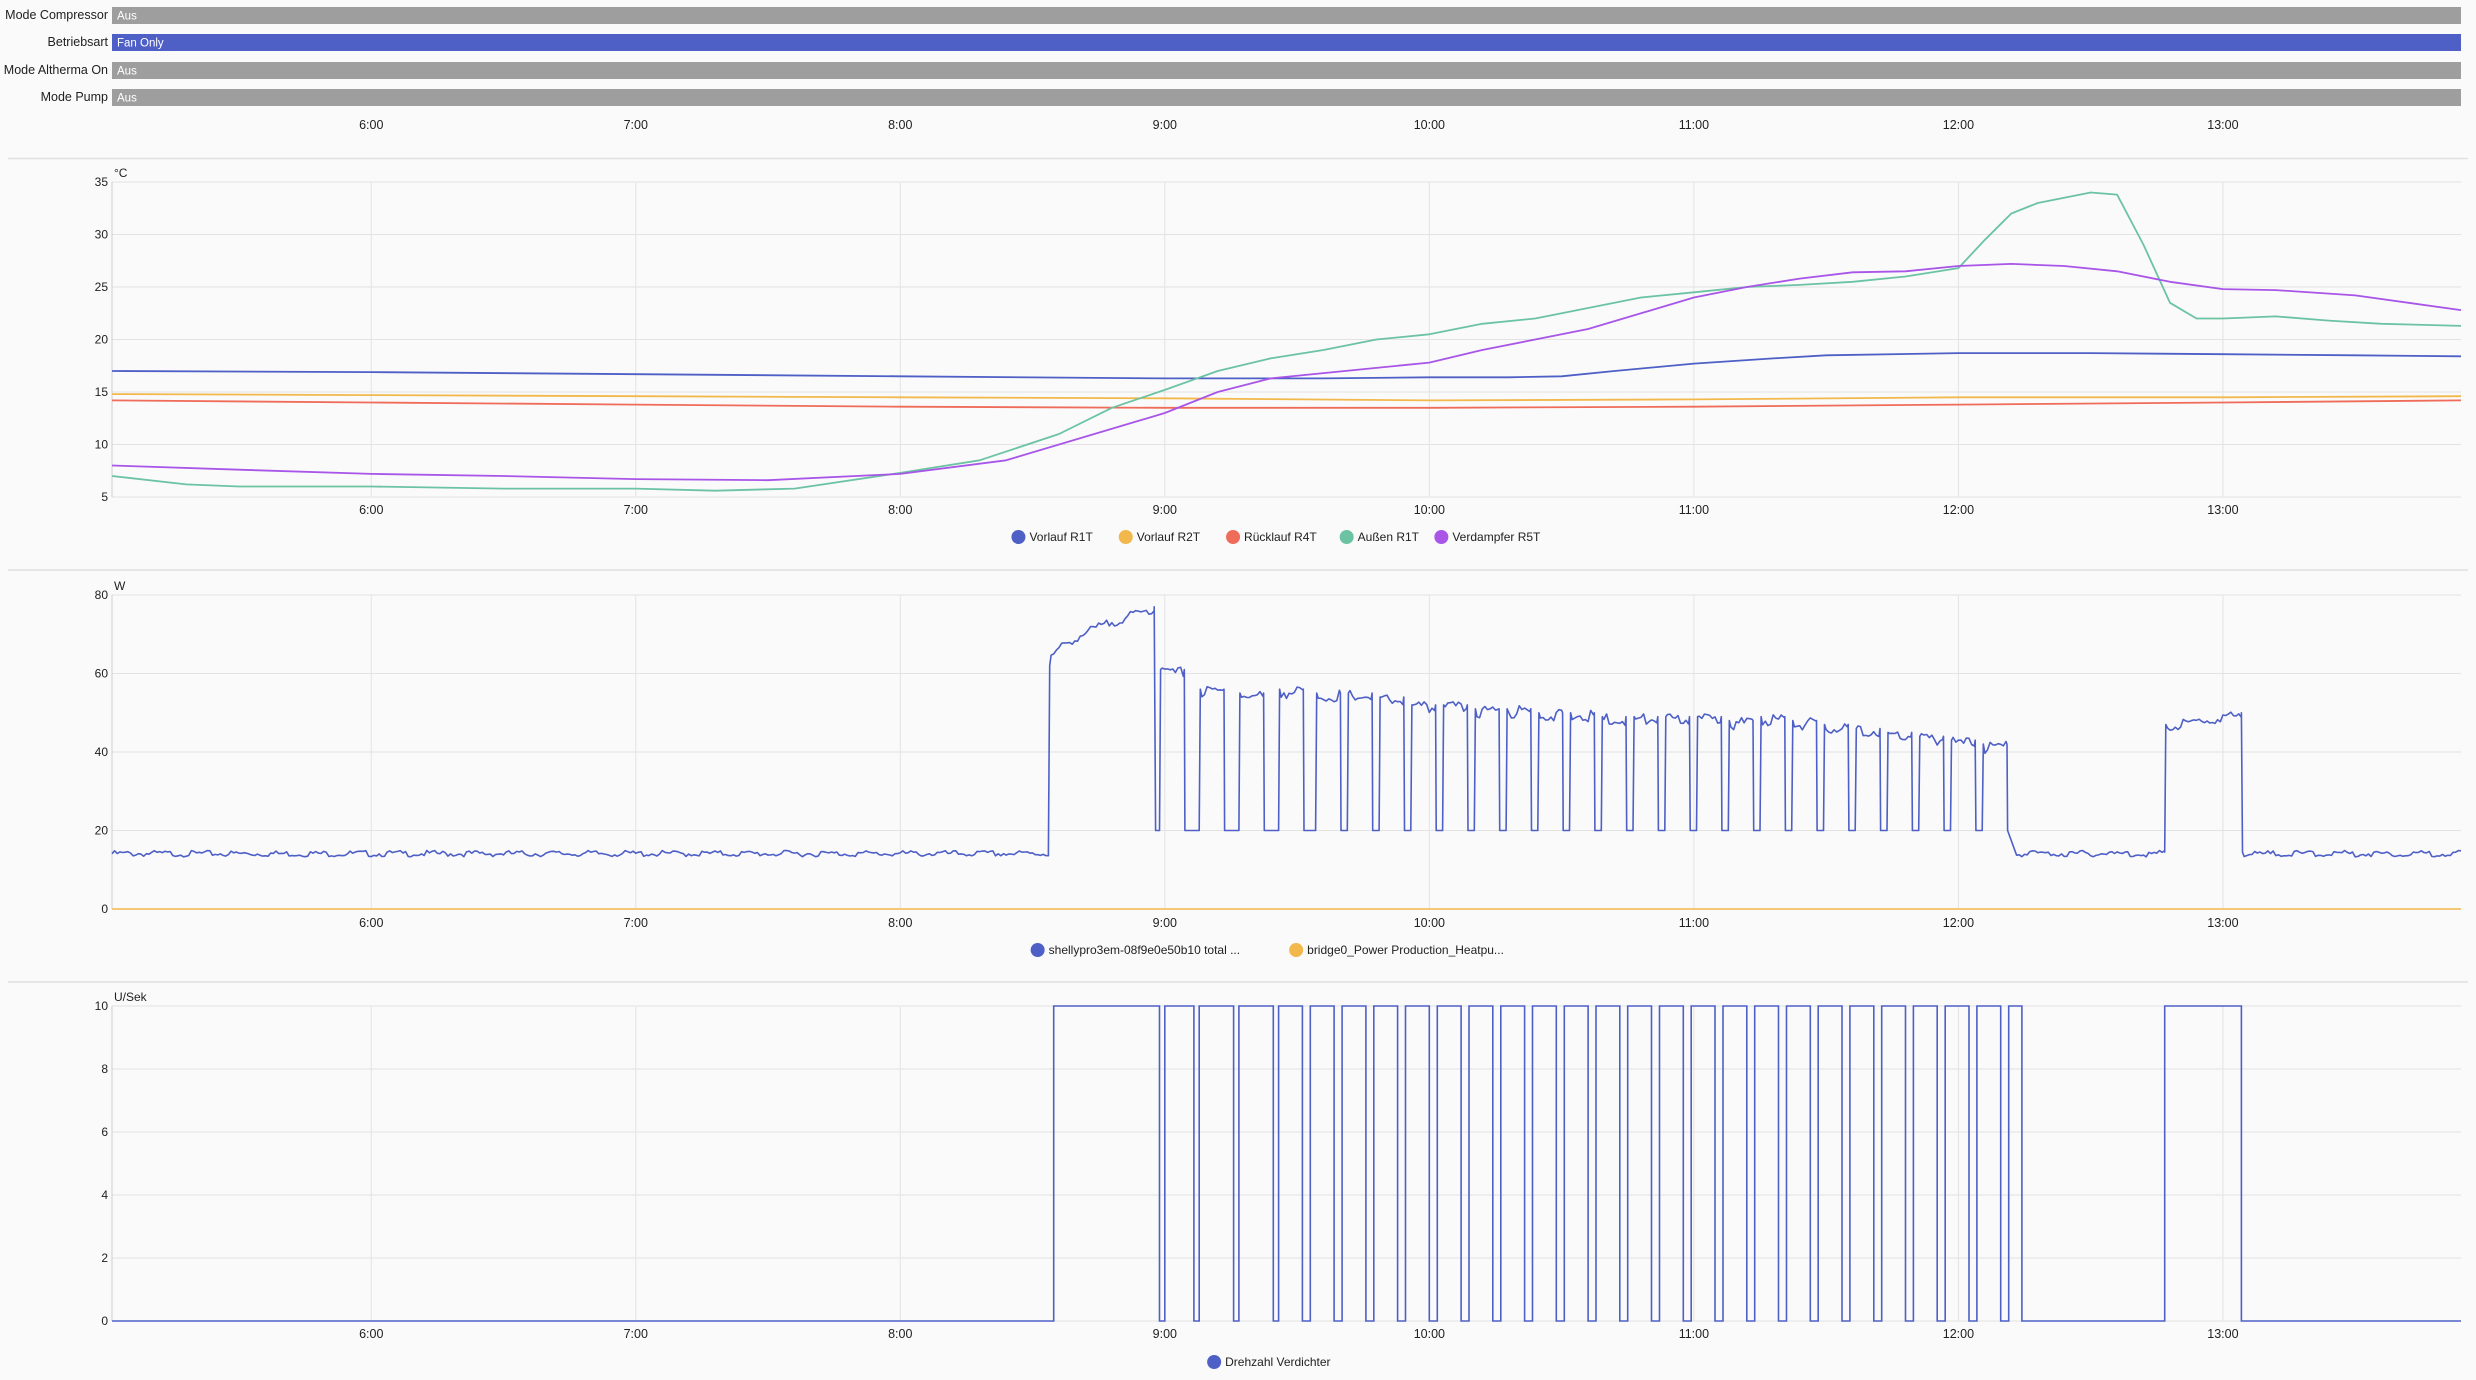 This screenshot has height=1380, width=2476. What do you see at coordinates (121, 173) in the screenshot?
I see `y-axis-unit: °C` at bounding box center [121, 173].